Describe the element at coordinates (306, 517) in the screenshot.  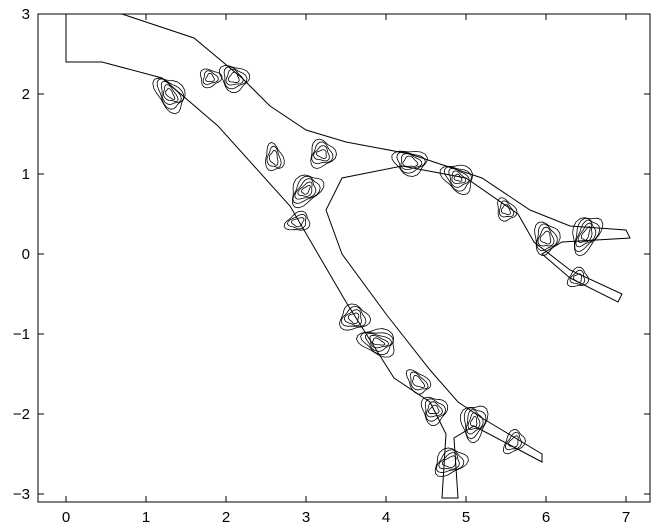
I see `x-tick-label: 3` at that location.